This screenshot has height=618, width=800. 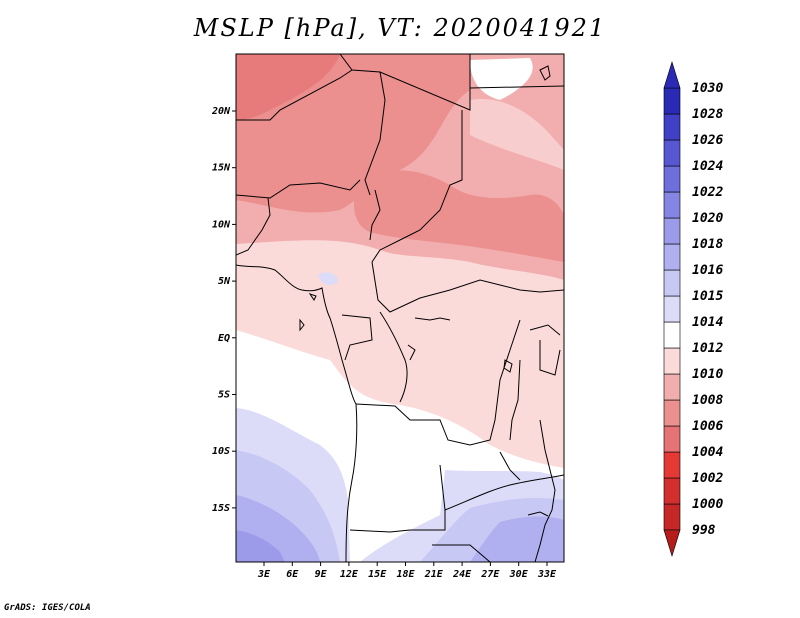 I want to click on colorbar-min-arrow, so click(x=672, y=543).